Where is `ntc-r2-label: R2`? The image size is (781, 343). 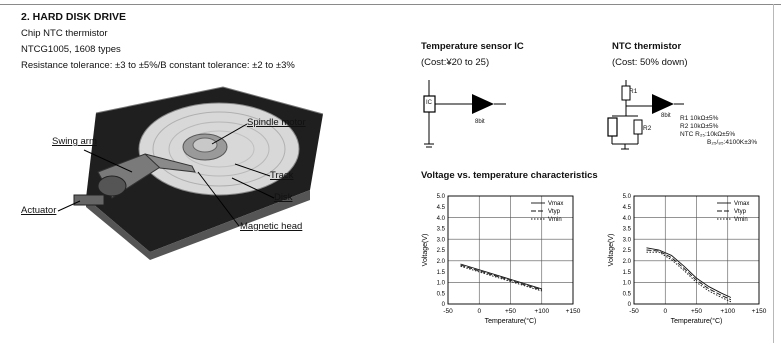
ntc-r2-label: R2 is located at coordinates (647, 128).